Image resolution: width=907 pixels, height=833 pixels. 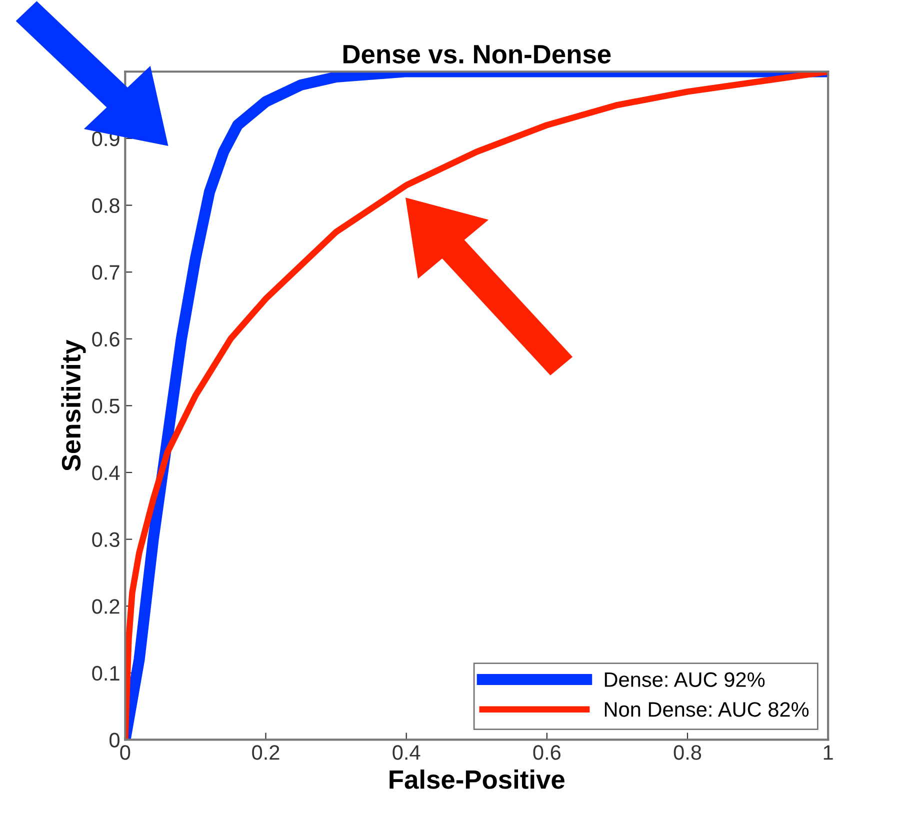 What do you see at coordinates (266, 752) in the screenshot?
I see `x-tick-label: 0.2` at bounding box center [266, 752].